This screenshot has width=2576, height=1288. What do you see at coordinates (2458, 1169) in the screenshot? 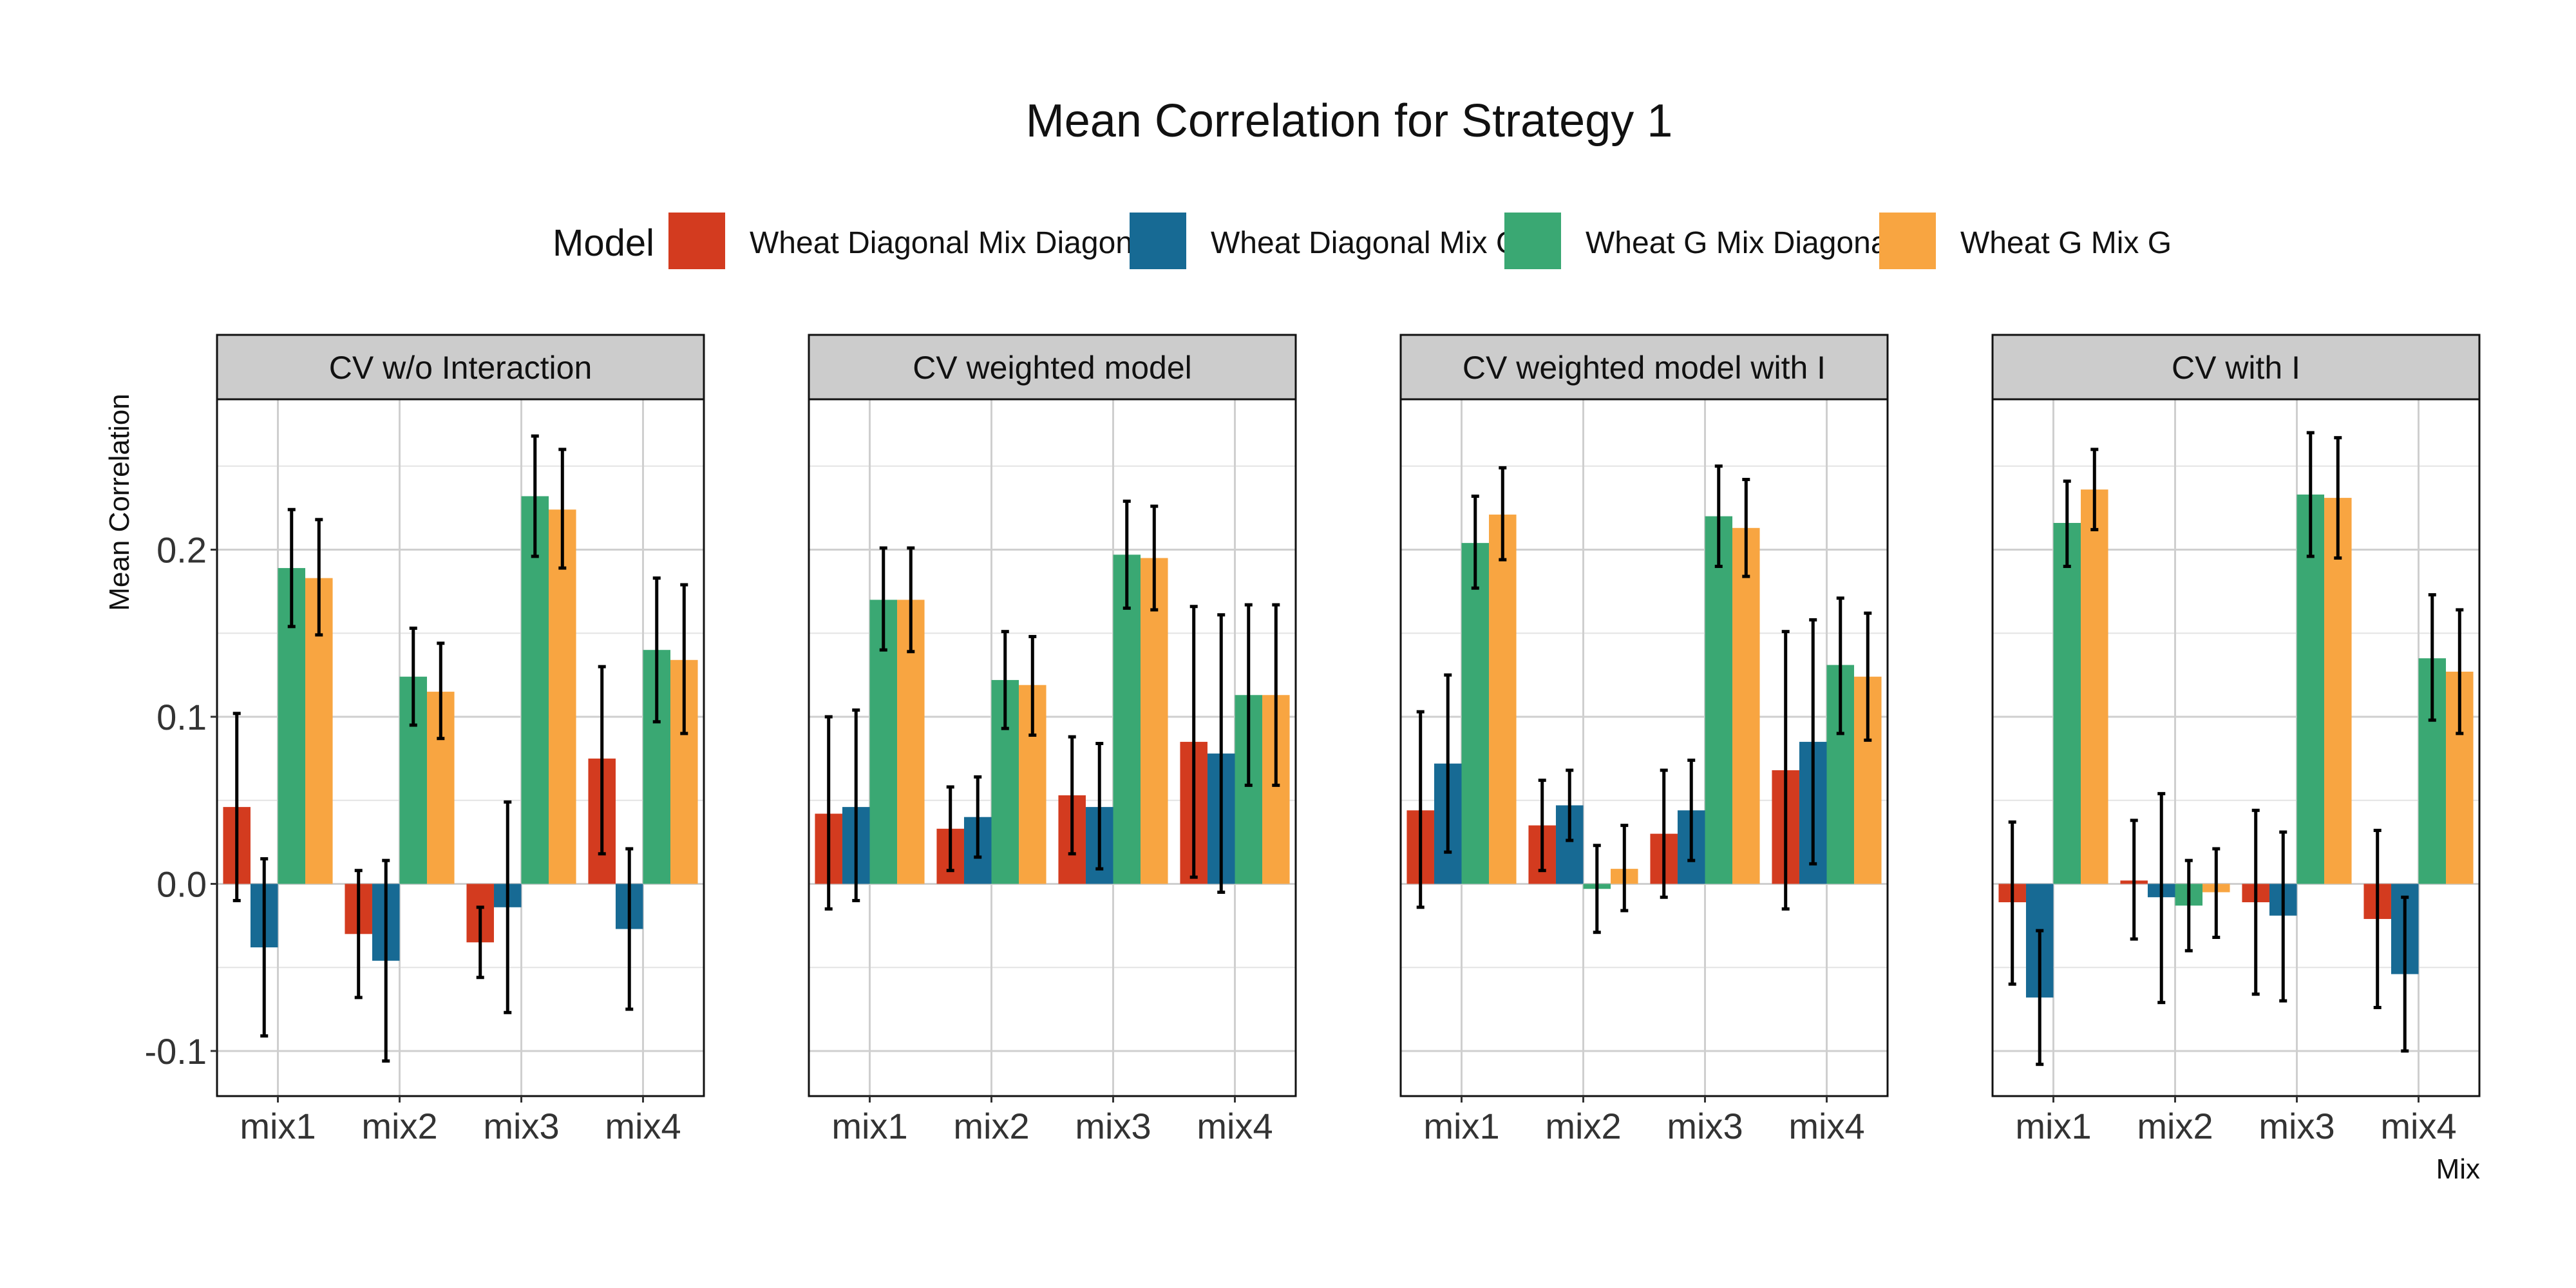
I see `x-axis-label: Mix` at bounding box center [2458, 1169].